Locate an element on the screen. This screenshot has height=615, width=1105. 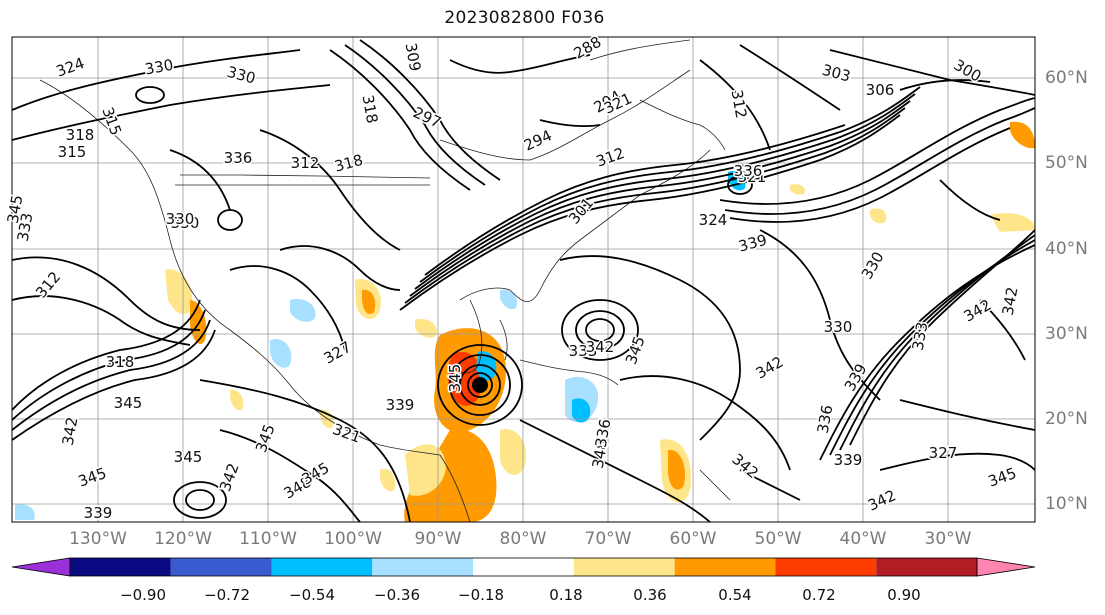
map-title: 2023082800 F036 is located at coordinates (524, 18).